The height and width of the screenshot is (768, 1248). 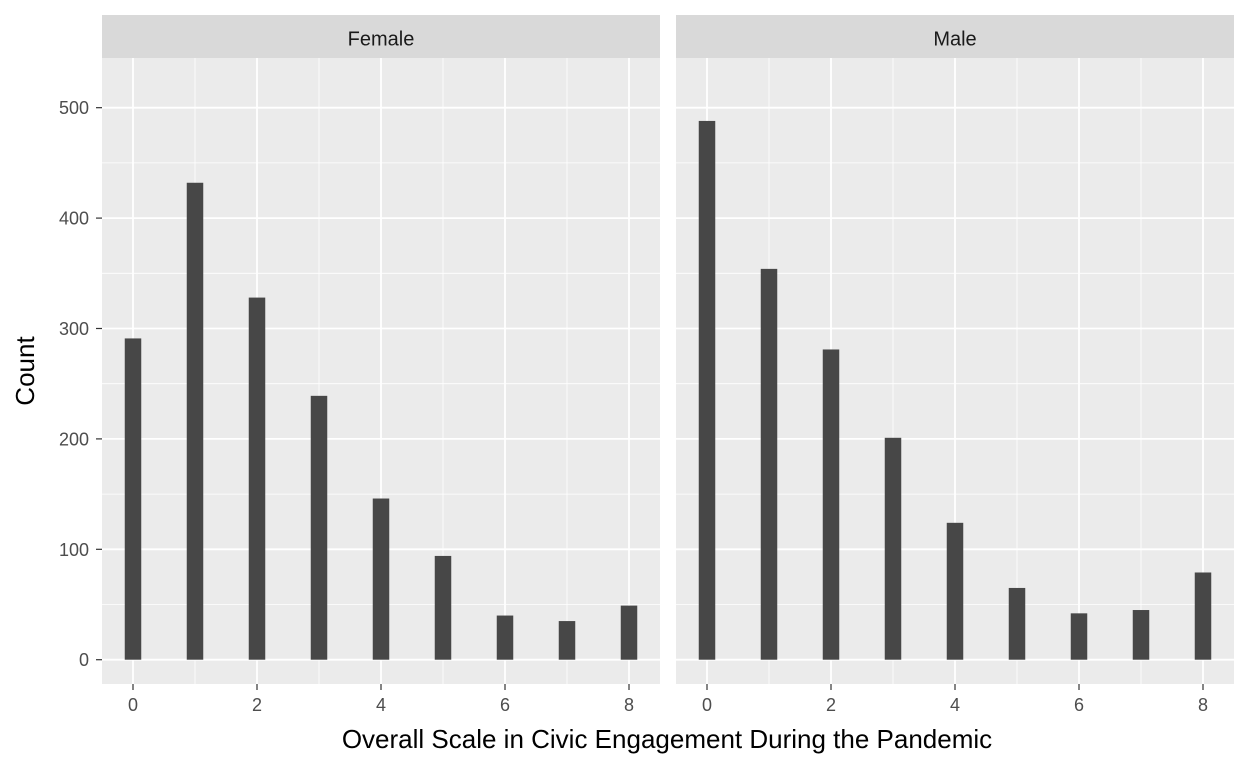 I want to click on y-tick-label: 400, so click(x=74, y=219).